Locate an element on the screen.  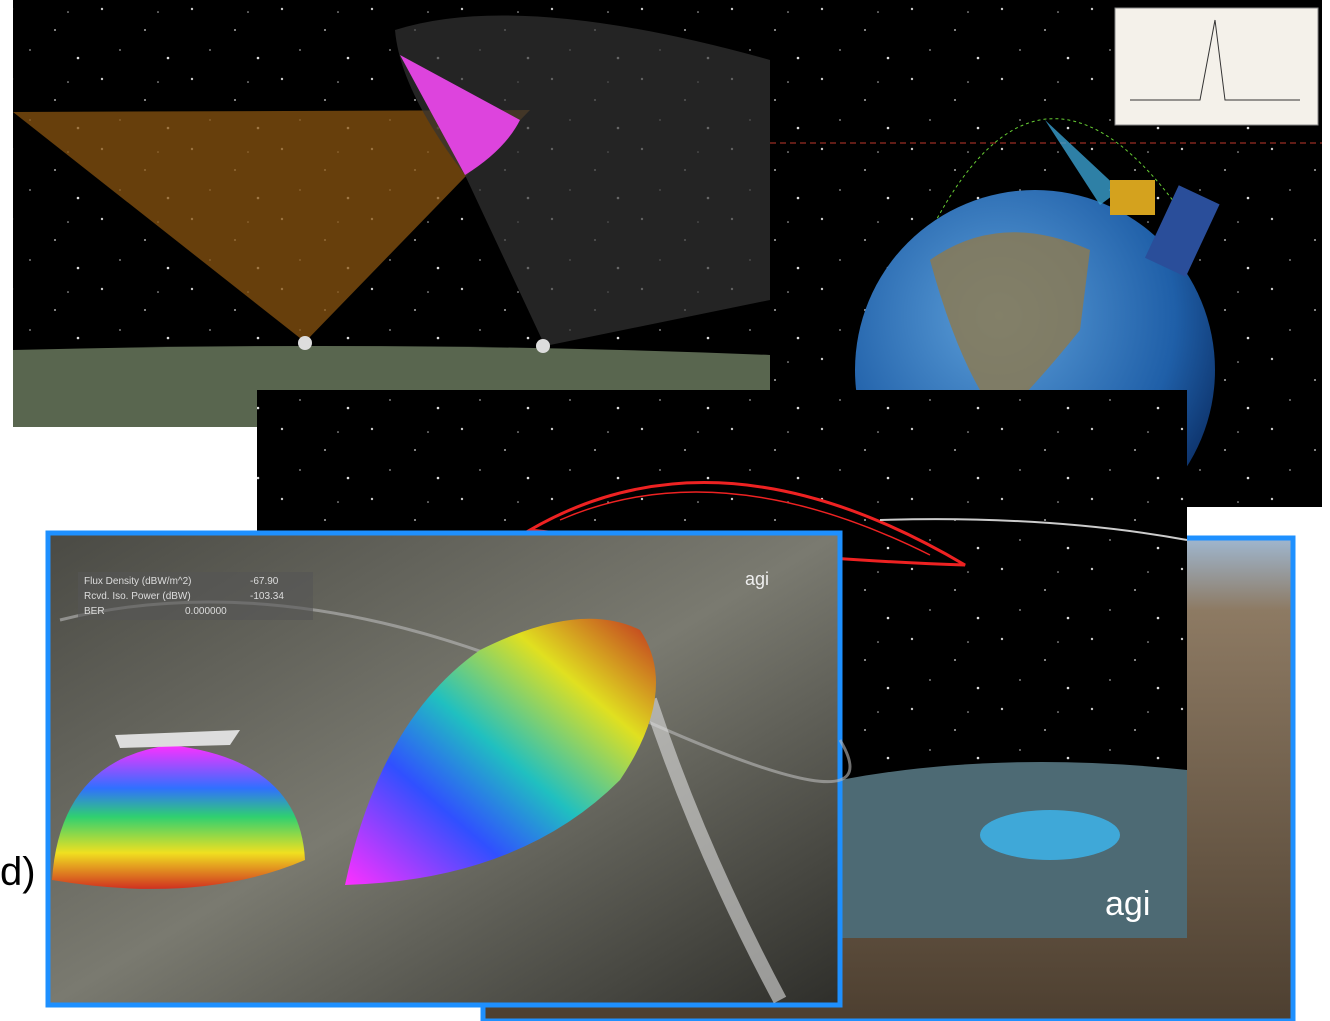
overlay-label: BER is located at coordinates (94, 611).